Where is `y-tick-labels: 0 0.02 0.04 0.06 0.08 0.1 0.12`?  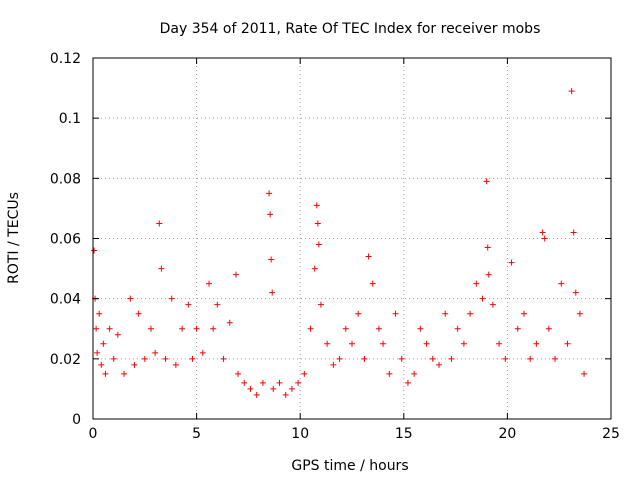
y-tick-labels: 0 0.02 0.04 0.06 0.08 0.1 0.12 is located at coordinates (65, 239).